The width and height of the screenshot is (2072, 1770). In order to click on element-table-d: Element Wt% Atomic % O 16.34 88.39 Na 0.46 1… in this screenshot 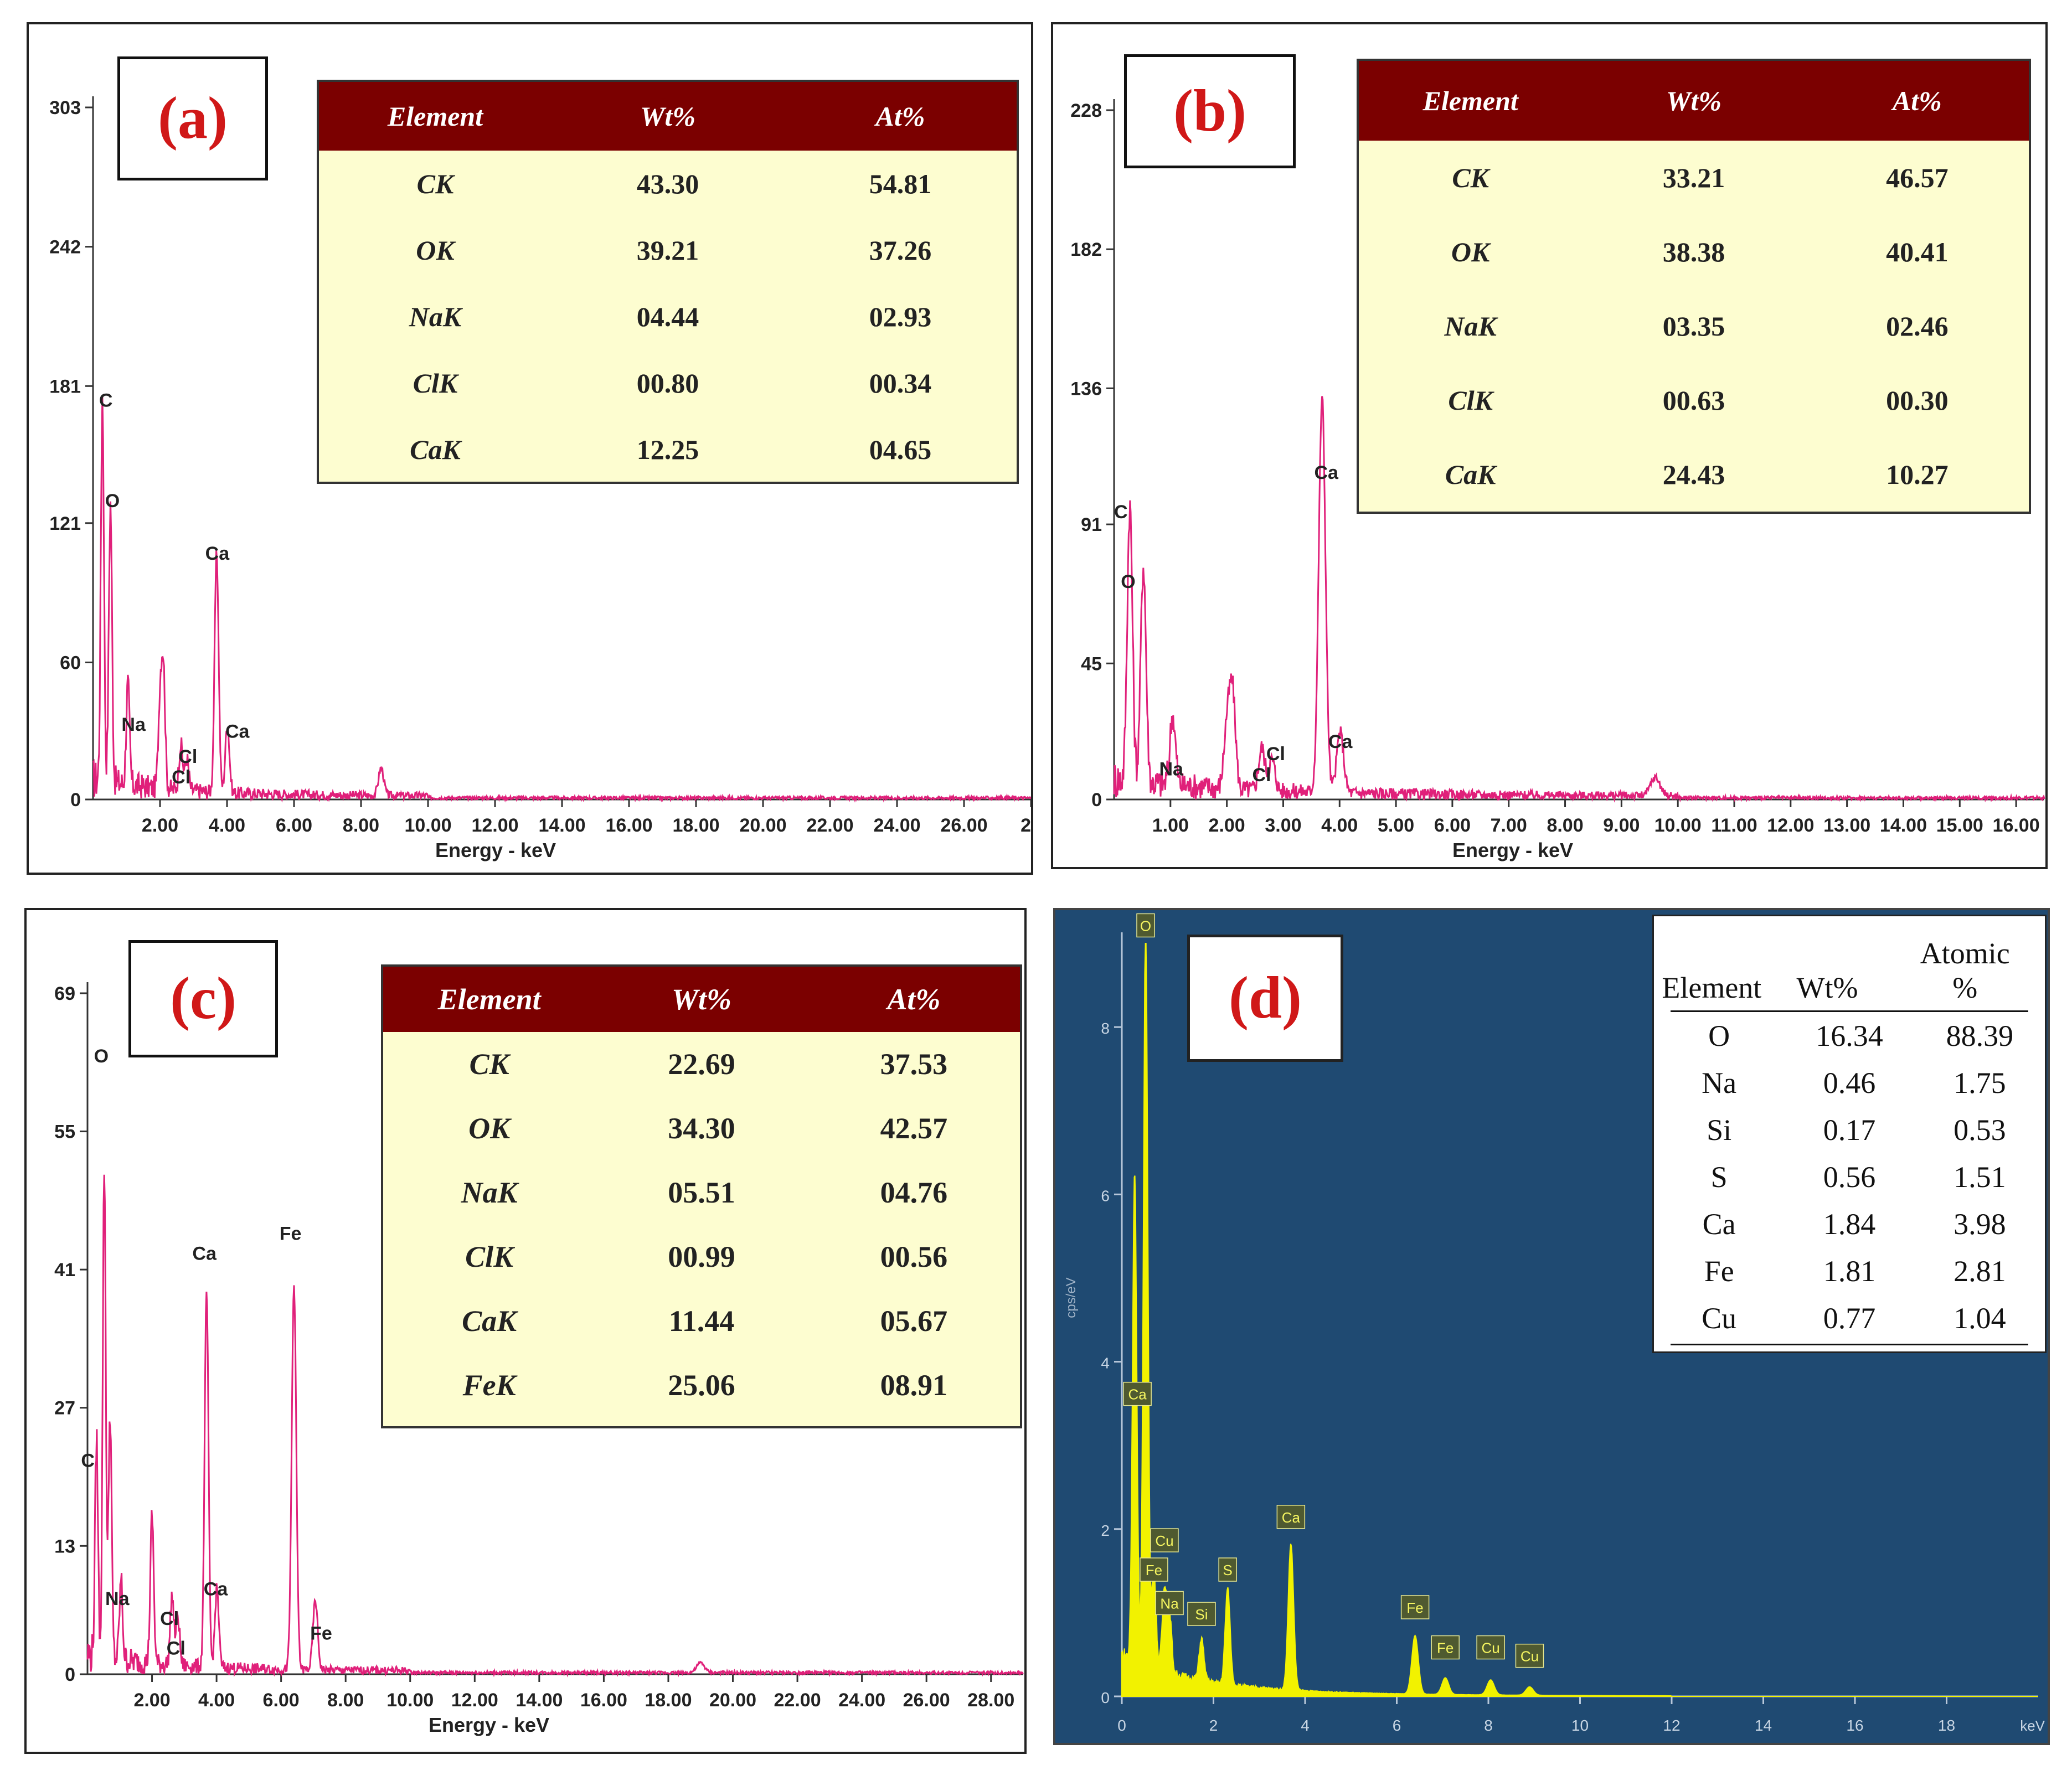, I will do `click(1849, 1134)`.